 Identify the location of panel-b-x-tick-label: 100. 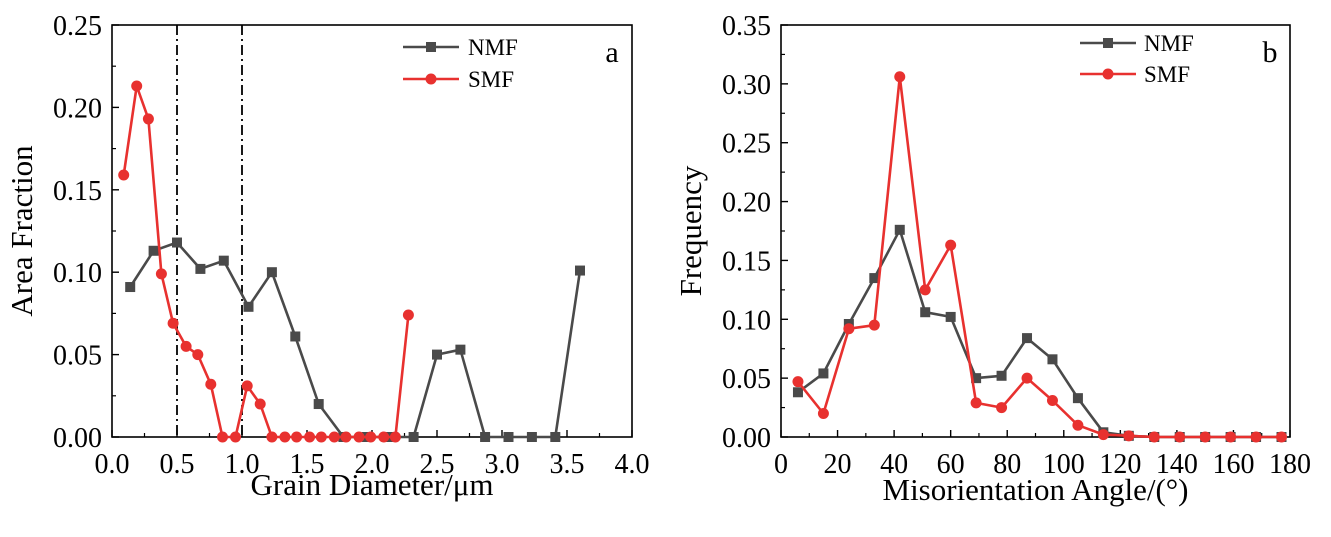
(1064, 464).